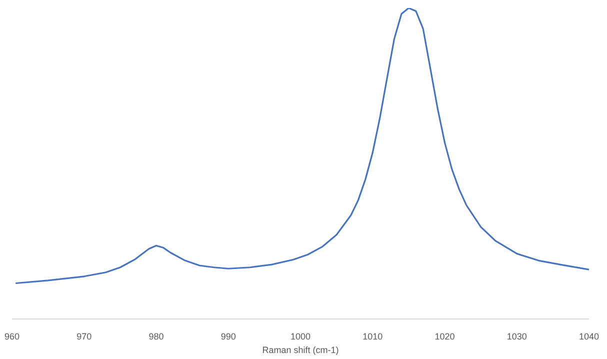 Image resolution: width=607 pixels, height=359 pixels. What do you see at coordinates (444, 336) in the screenshot?
I see `x-tick-label: 1020` at bounding box center [444, 336].